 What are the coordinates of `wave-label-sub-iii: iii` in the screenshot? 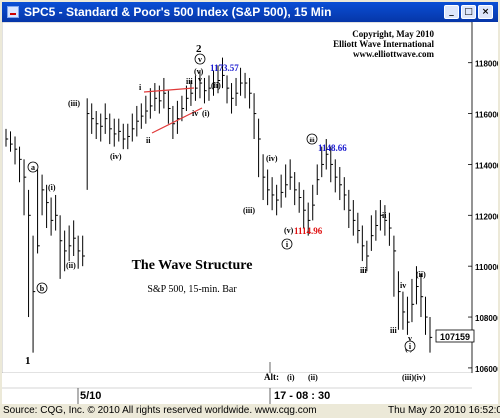 It's located at (189, 81).